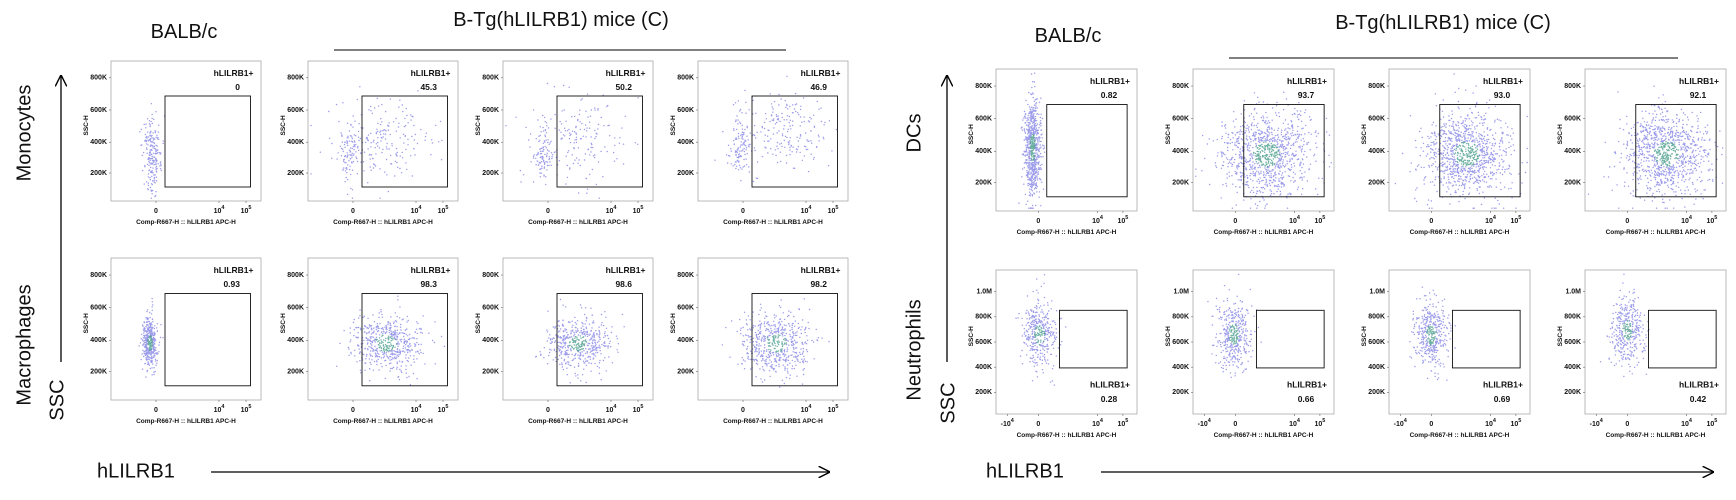 The height and width of the screenshot is (500, 1736). What do you see at coordinates (231, 284) in the screenshot?
I see `gate-value: 0.93` at bounding box center [231, 284].